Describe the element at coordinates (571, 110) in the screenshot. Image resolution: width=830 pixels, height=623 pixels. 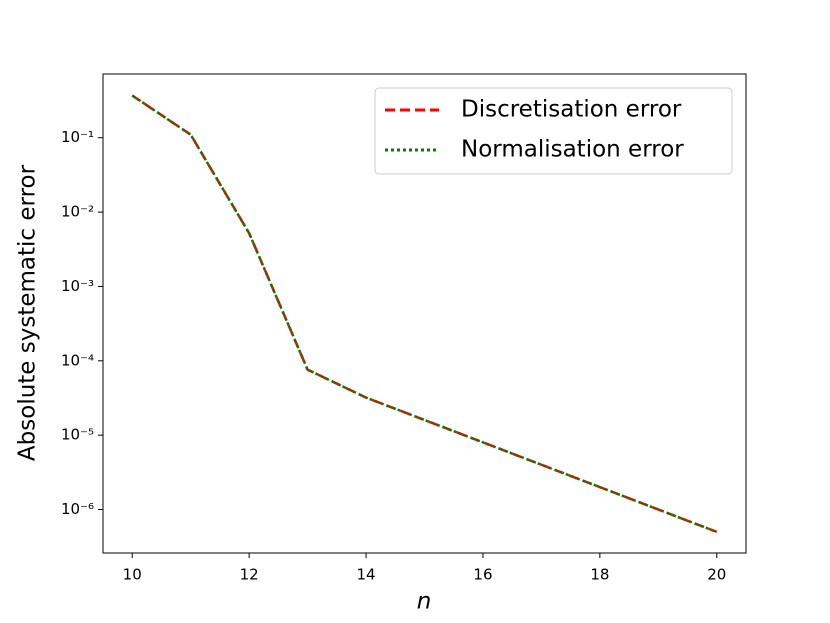
I see `legend-label: Discretisation error` at that location.